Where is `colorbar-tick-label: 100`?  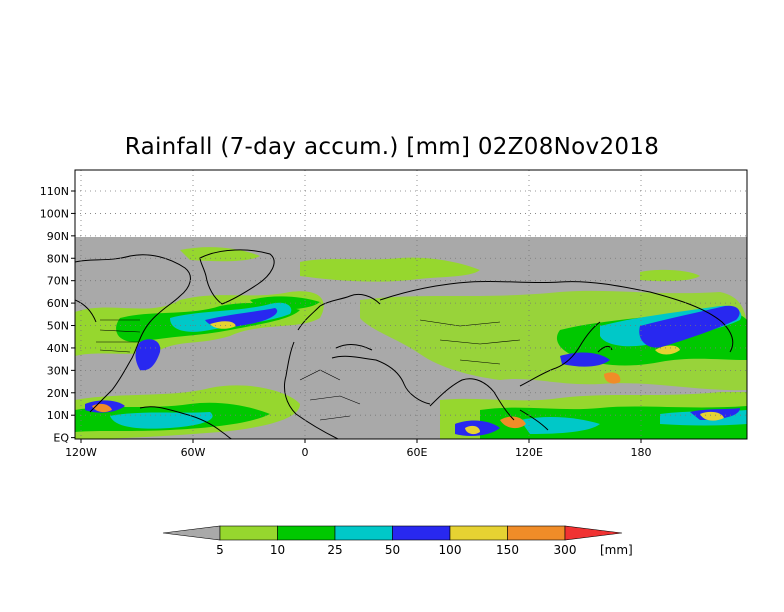
colorbar-tick-label: 100 is located at coordinates (450, 550).